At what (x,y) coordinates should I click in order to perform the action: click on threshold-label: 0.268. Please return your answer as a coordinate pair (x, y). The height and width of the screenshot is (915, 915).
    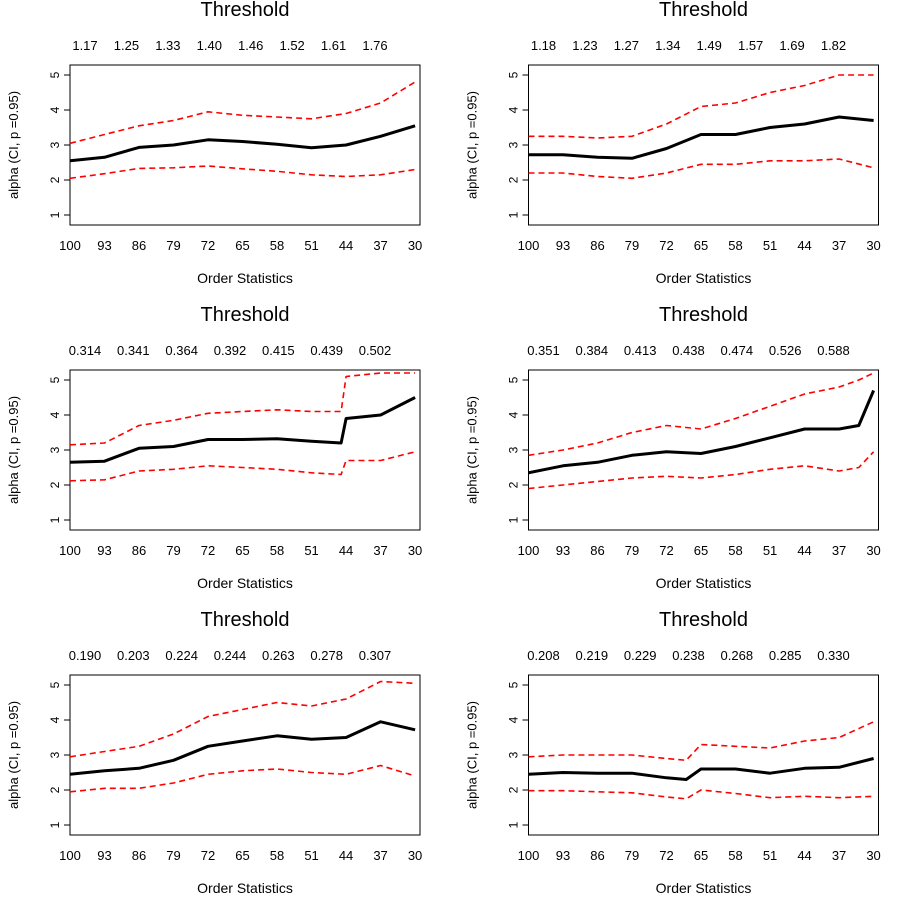
    Looking at the image, I should click on (737, 655).